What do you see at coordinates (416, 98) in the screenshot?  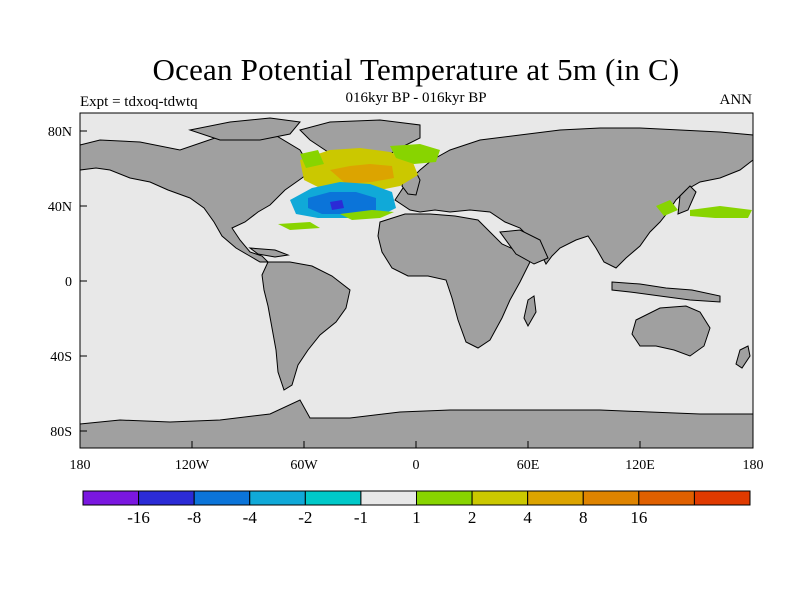 I see `map-subtitle: 016kyr BP - 016kyr BP` at bounding box center [416, 98].